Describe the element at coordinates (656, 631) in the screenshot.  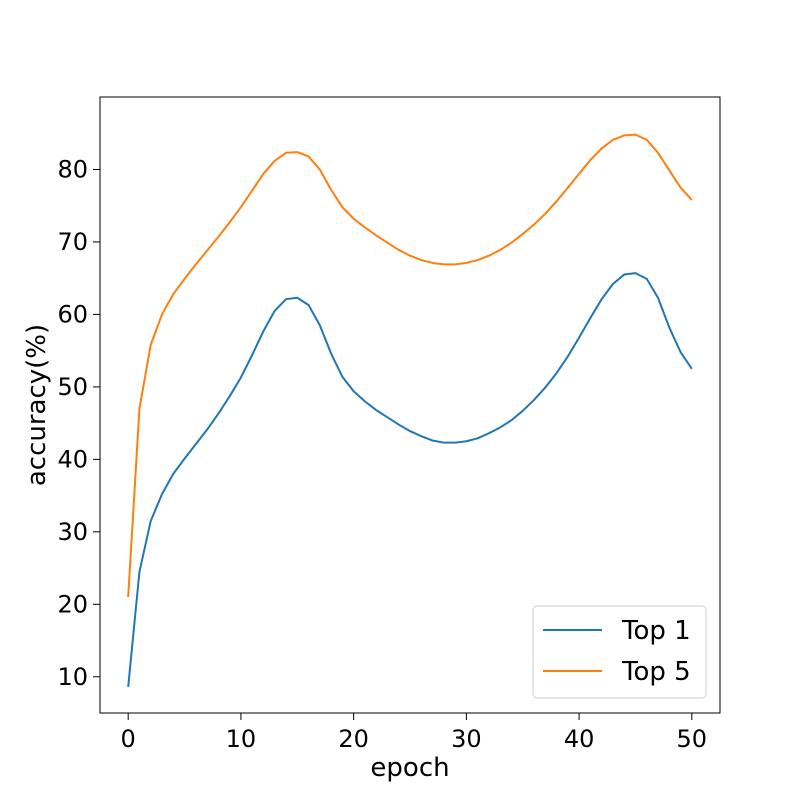
I see `legend-label-top1: Top 1` at that location.